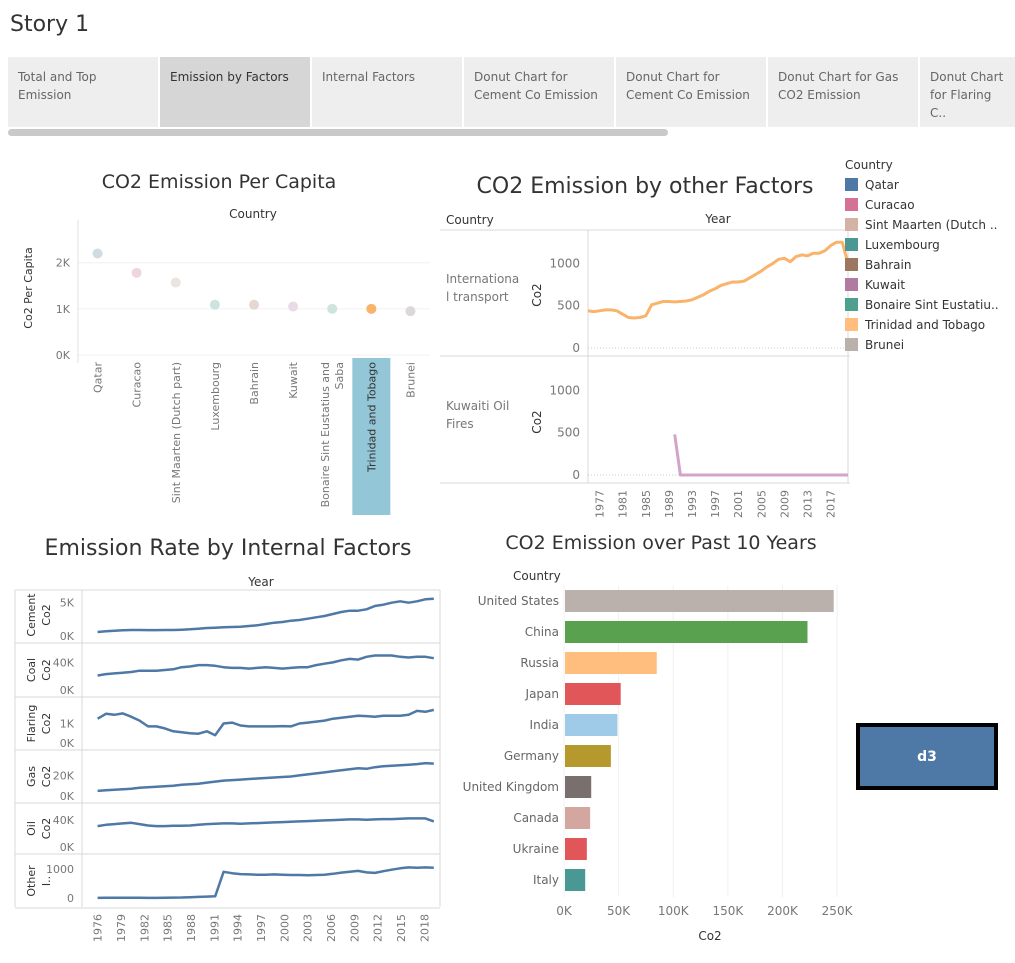 This screenshot has width=1015, height=963. What do you see at coordinates (593, 694) in the screenshot?
I see `bar-japan` at bounding box center [593, 694].